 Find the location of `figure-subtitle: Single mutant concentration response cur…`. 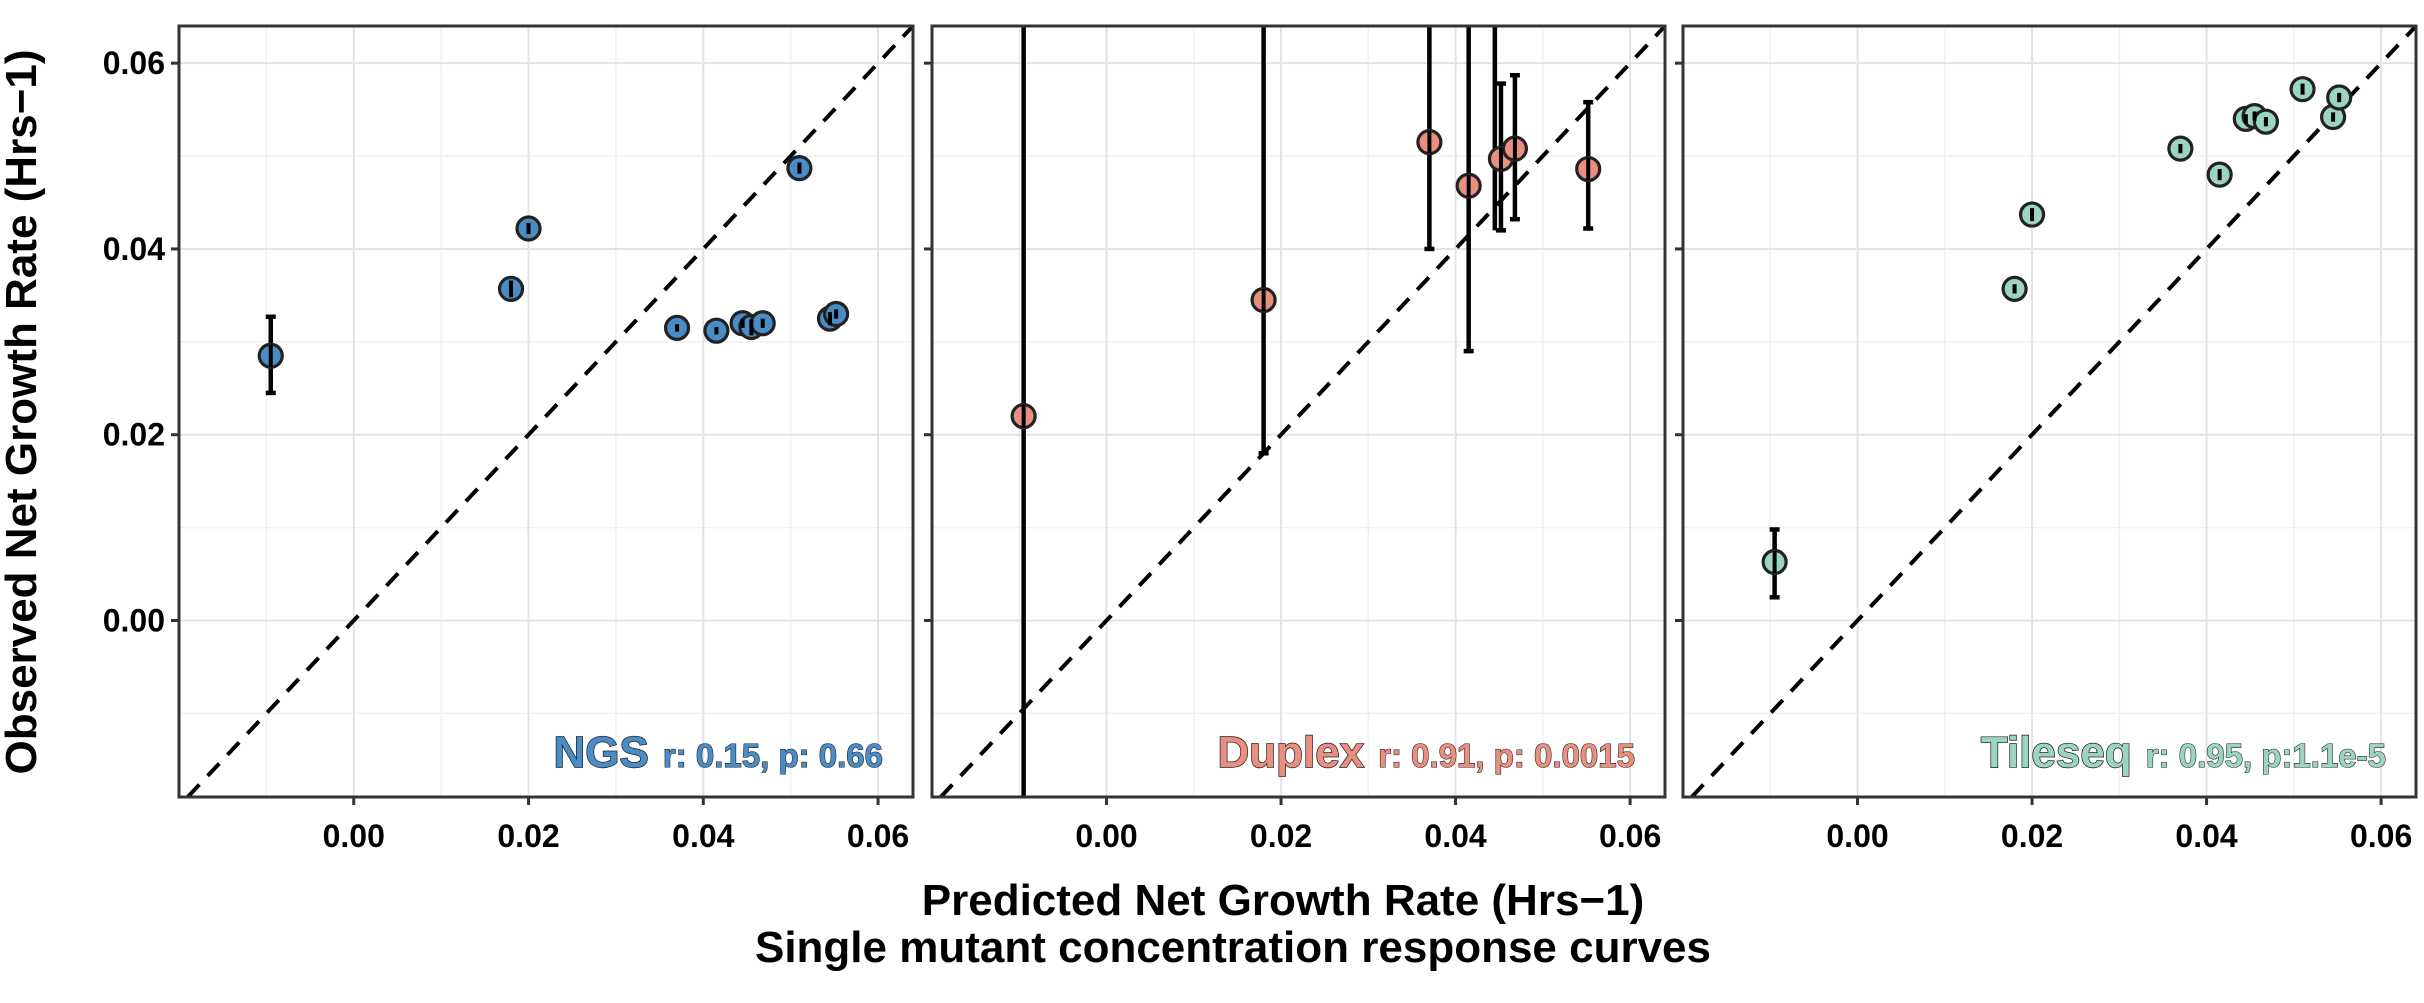

figure-subtitle: Single mutant concentration response cur… is located at coordinates (1233, 947).